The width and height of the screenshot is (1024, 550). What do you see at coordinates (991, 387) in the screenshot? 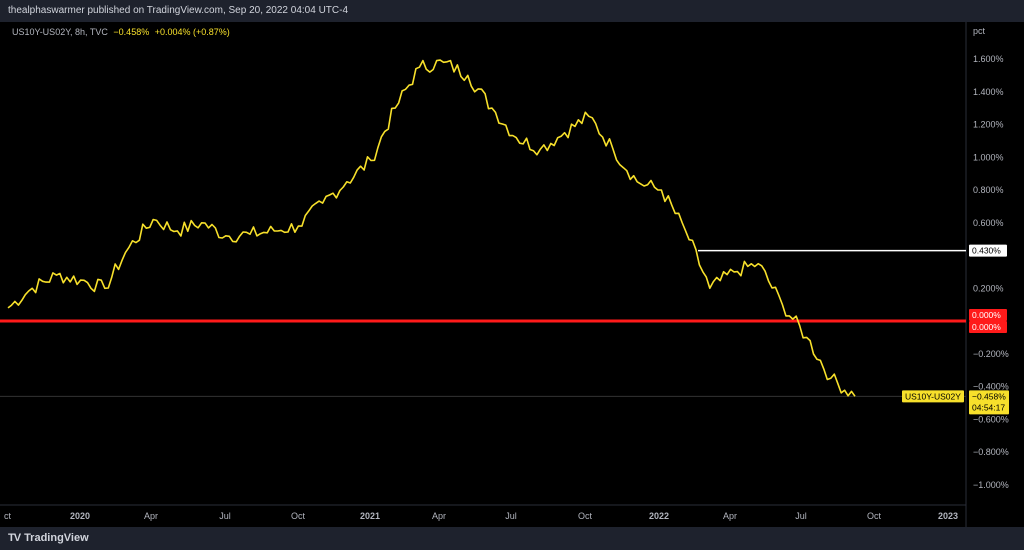
I see `y-tick-label: −0.400%` at bounding box center [991, 387].